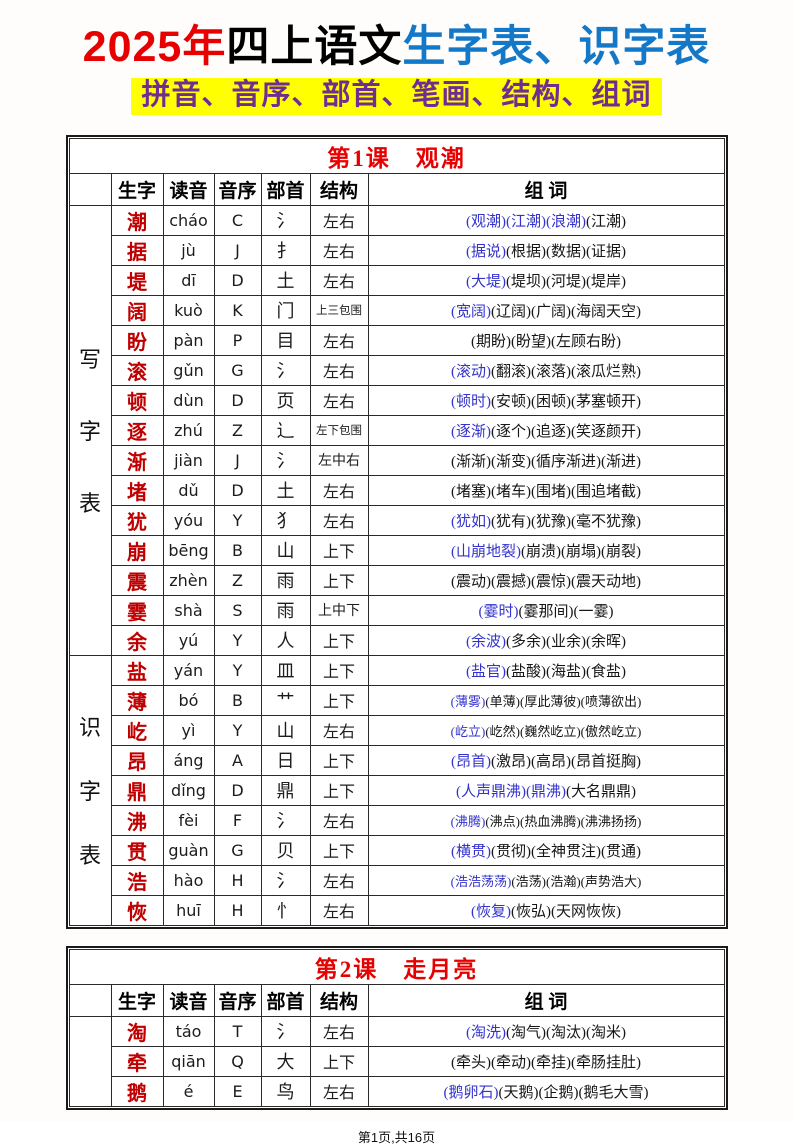 The image size is (793, 1146). I want to click on words-plain: (单薄)(厚此薄彼)(喷薄欲出), so click(563, 701).